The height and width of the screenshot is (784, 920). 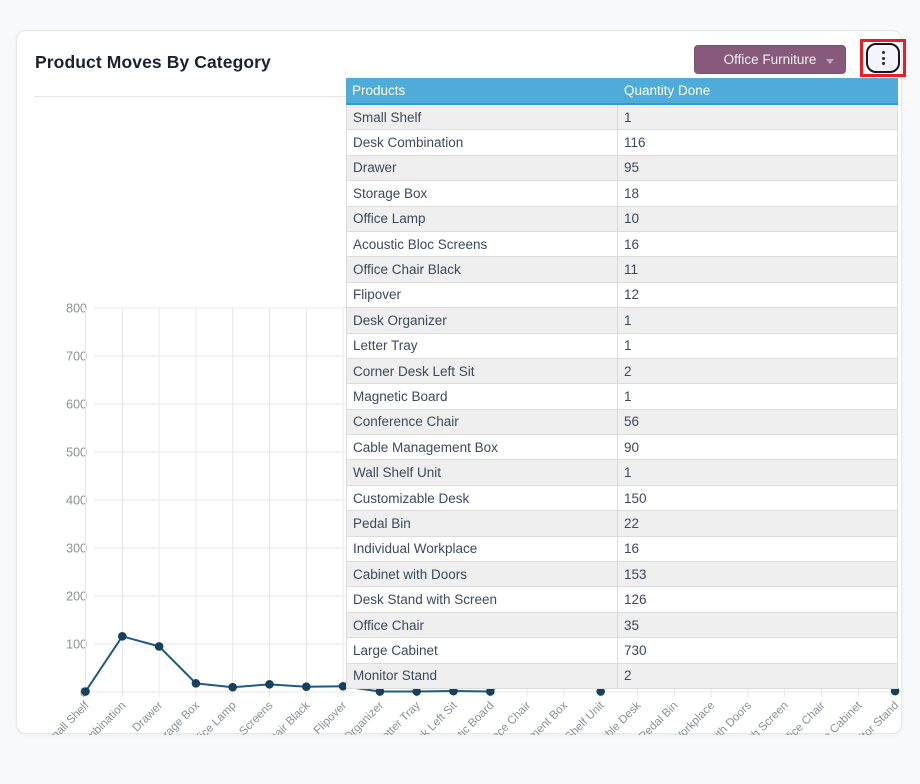 I want to click on table-row: Individual Workplace 16, so click(x=622, y=549).